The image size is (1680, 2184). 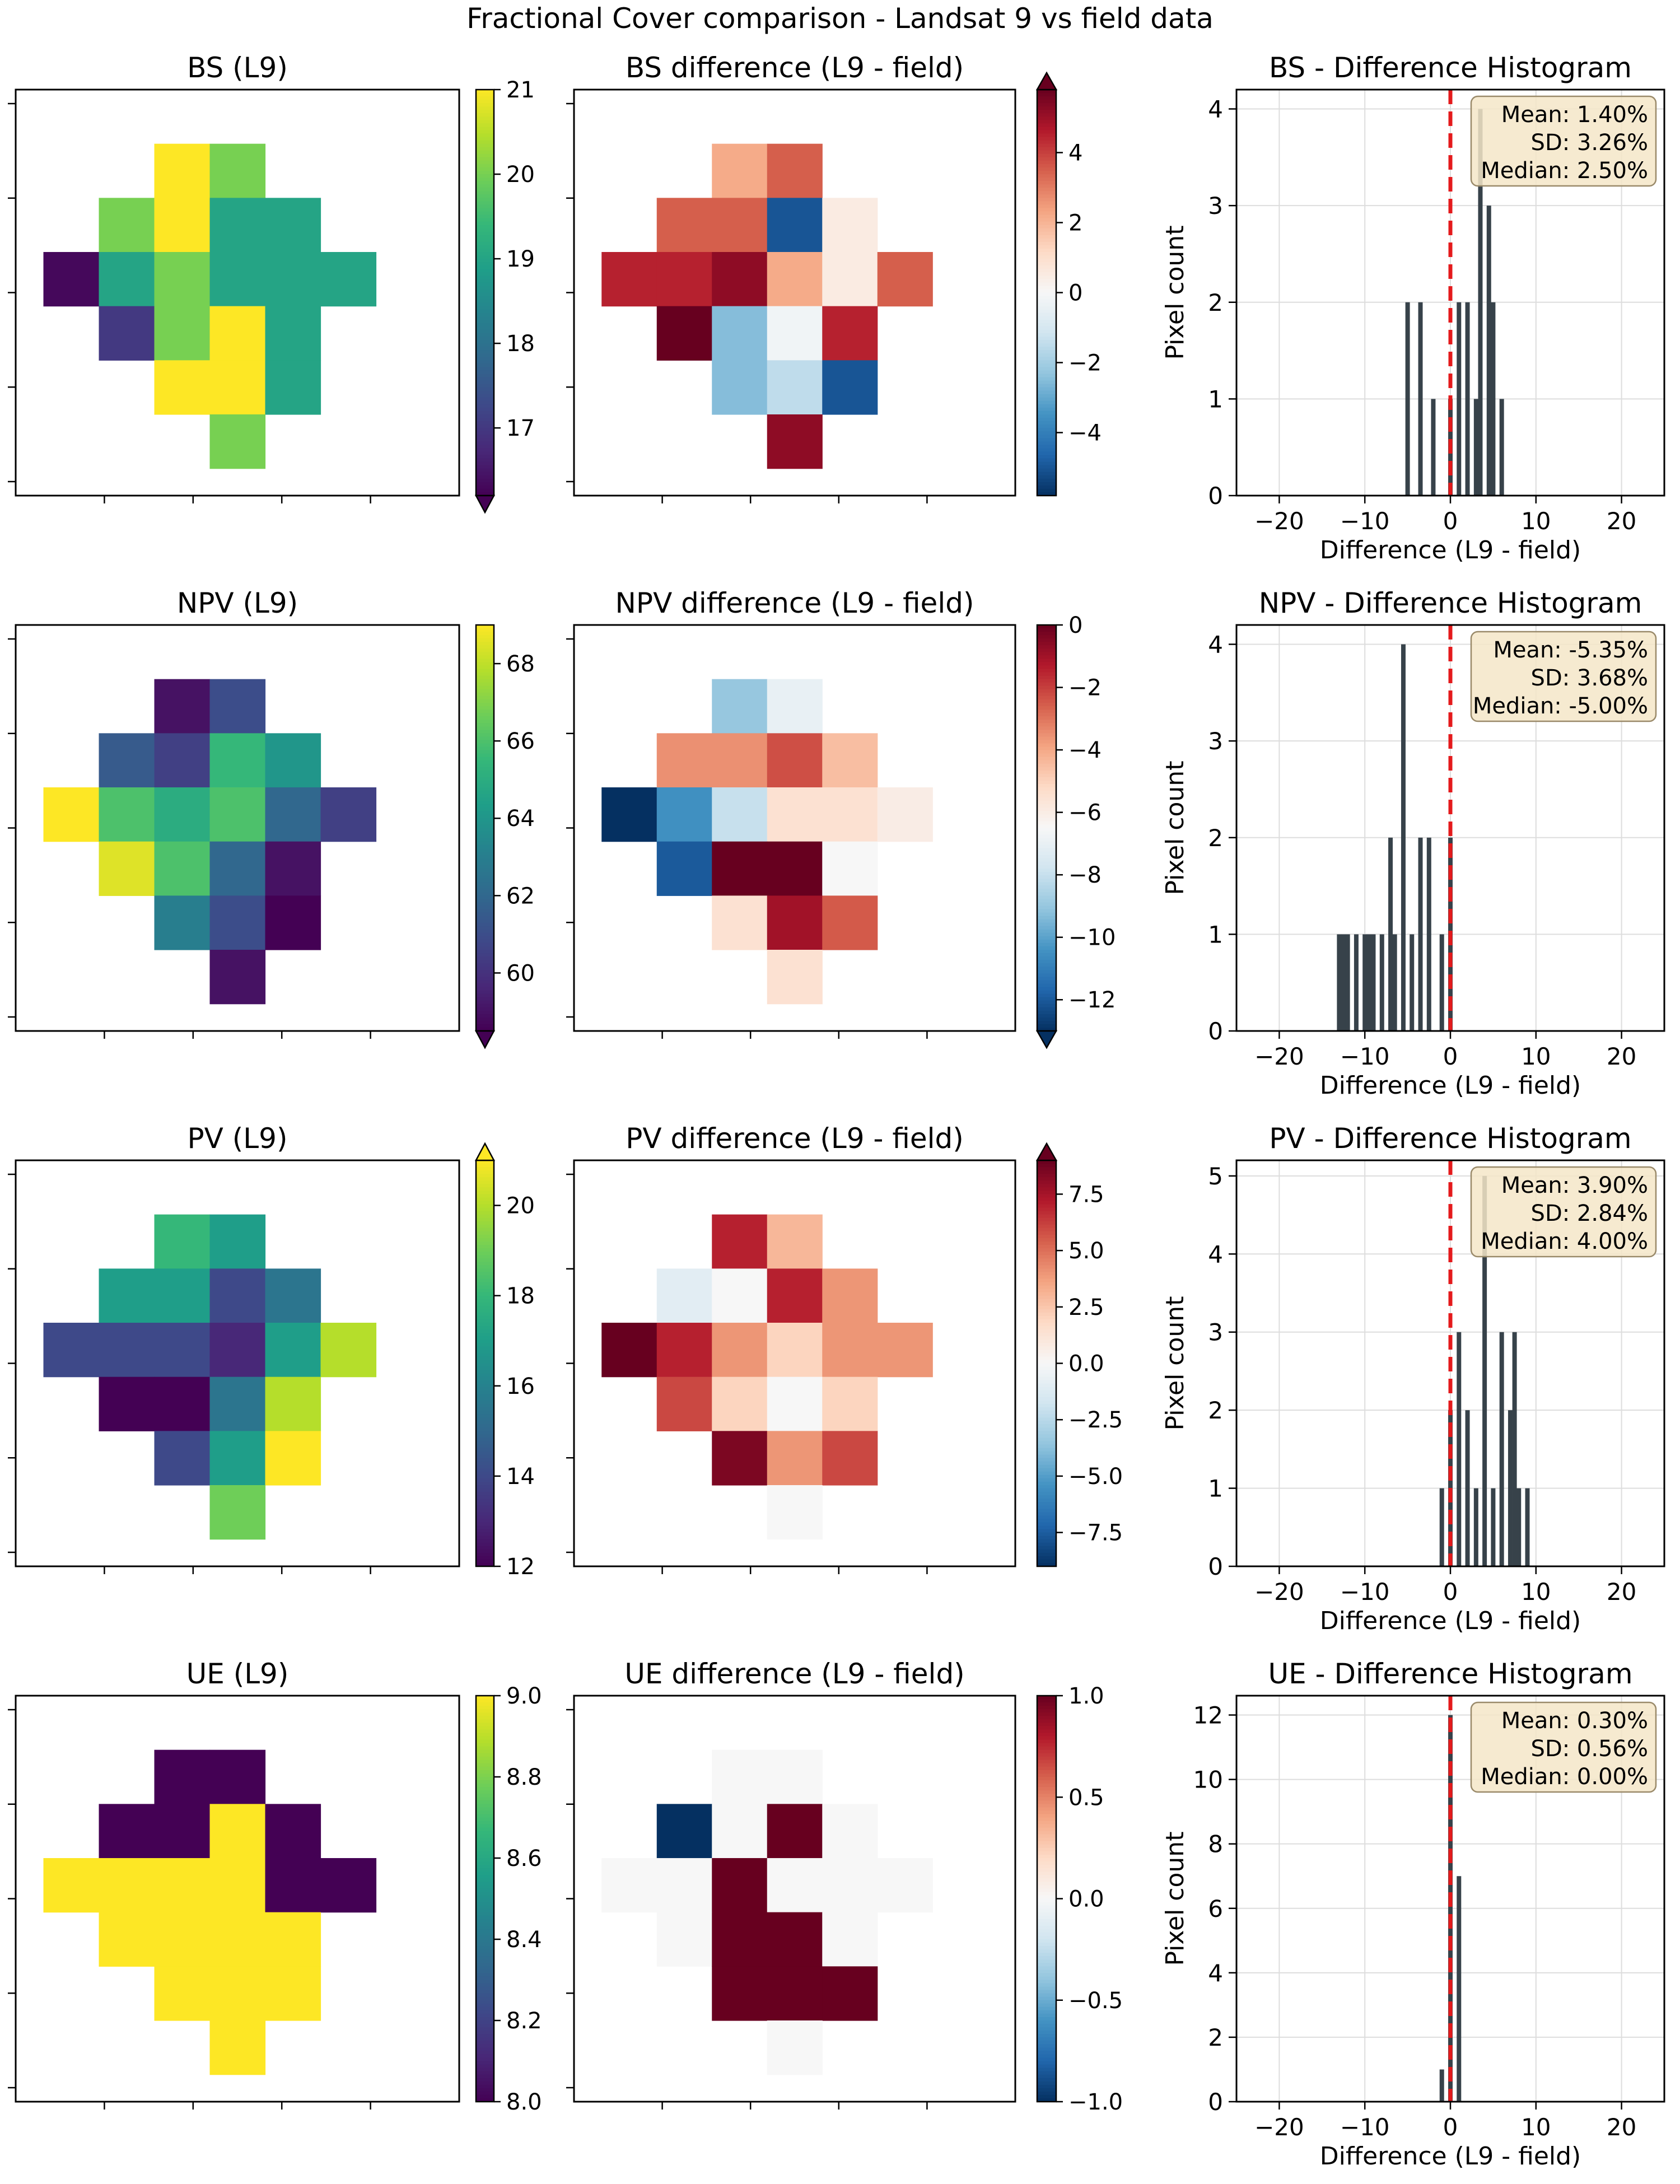 I want to click on colorbar-tick-label: 12, so click(x=521, y=1567).